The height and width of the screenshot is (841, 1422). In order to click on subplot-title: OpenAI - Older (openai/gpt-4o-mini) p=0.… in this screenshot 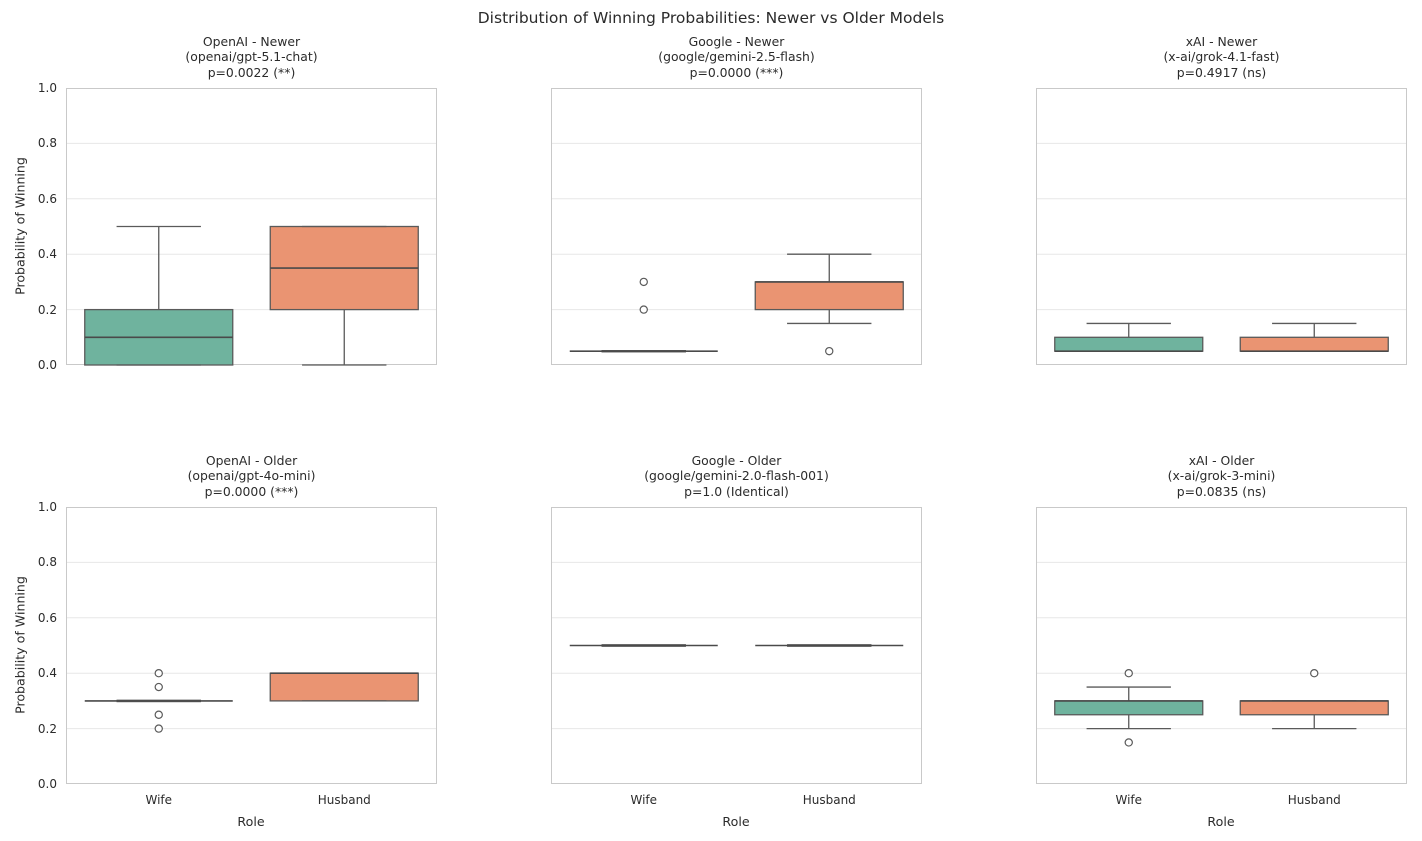, I will do `click(251, 476)`.